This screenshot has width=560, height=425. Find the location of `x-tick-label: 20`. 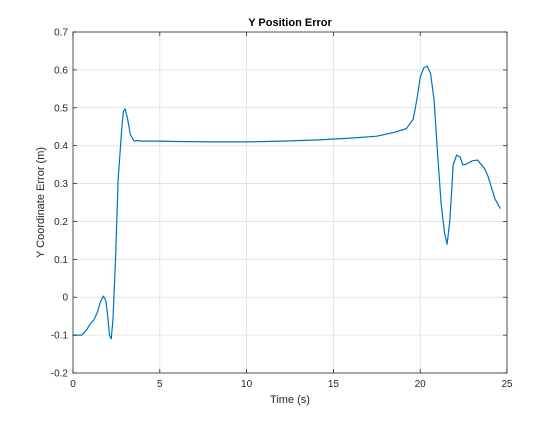

x-tick-label: 20 is located at coordinates (421, 384).